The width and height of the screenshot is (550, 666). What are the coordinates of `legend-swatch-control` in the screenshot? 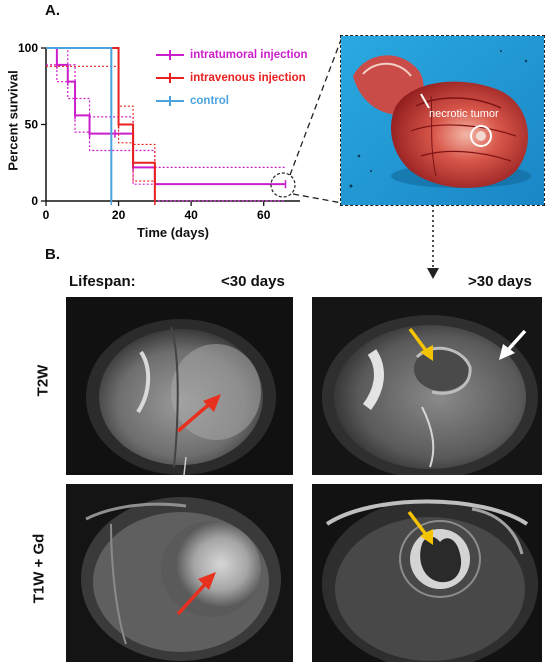 It's located at (170, 101).